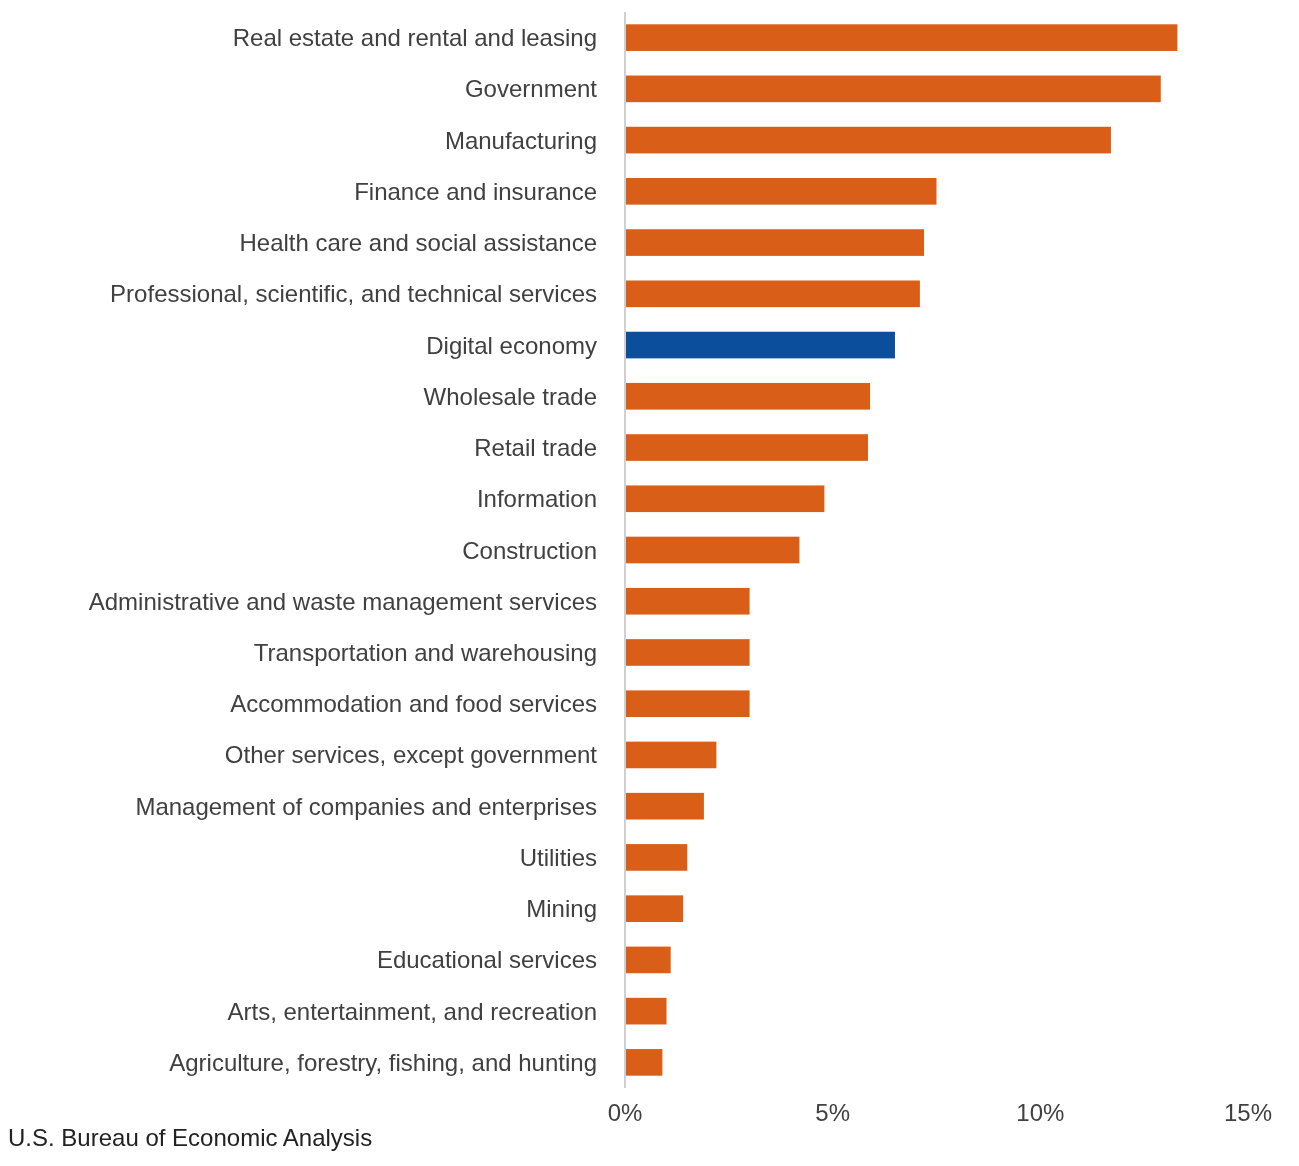 The width and height of the screenshot is (1299, 1166). I want to click on y-tick-label: Professional, scientific, and technical services, so click(353, 294).